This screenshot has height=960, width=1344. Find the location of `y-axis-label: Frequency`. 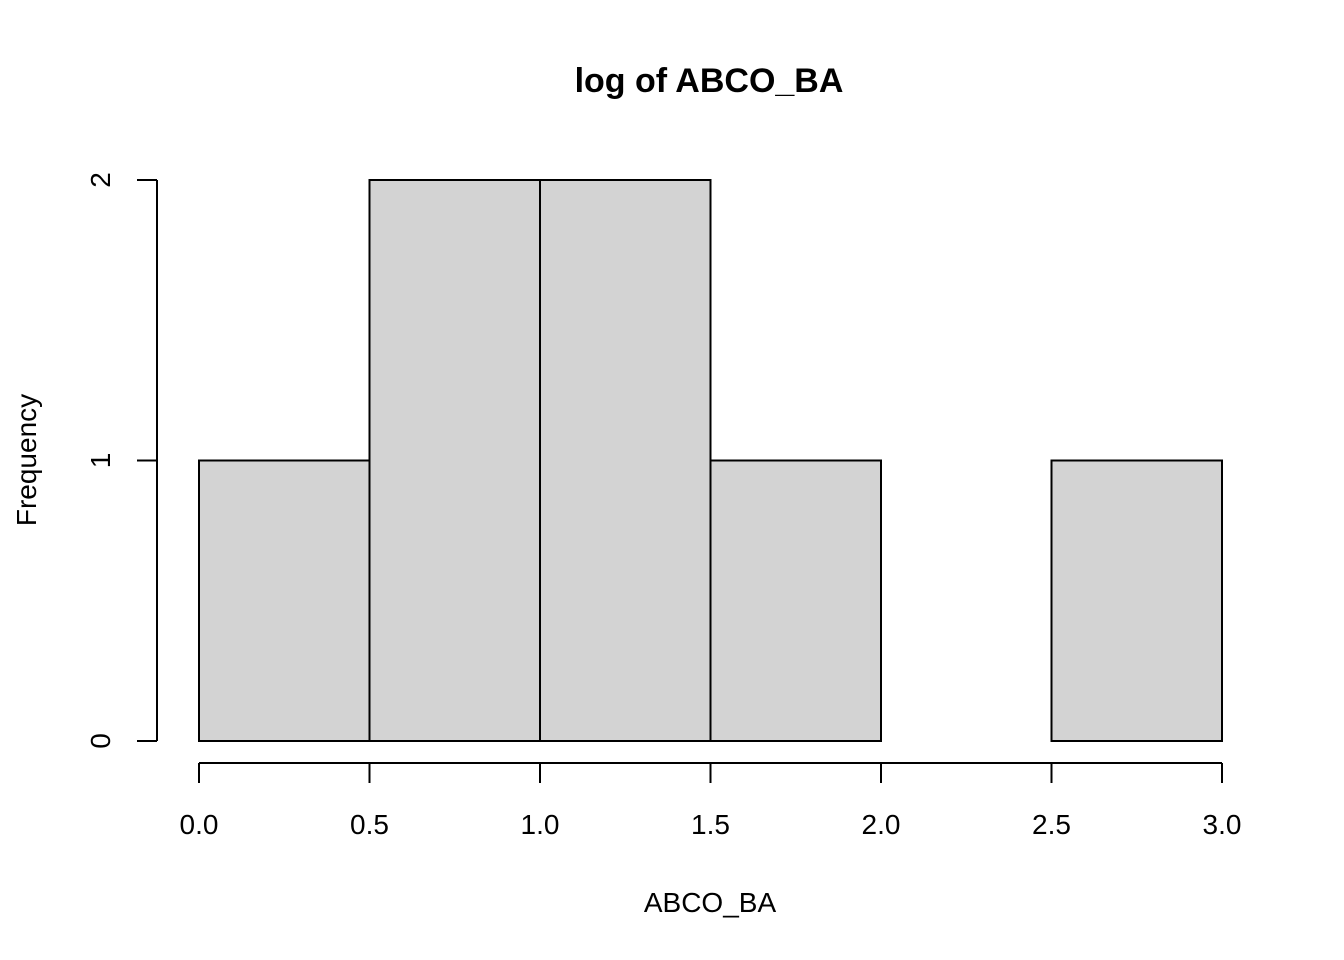

y-axis-label: Frequency is located at coordinates (26, 460).